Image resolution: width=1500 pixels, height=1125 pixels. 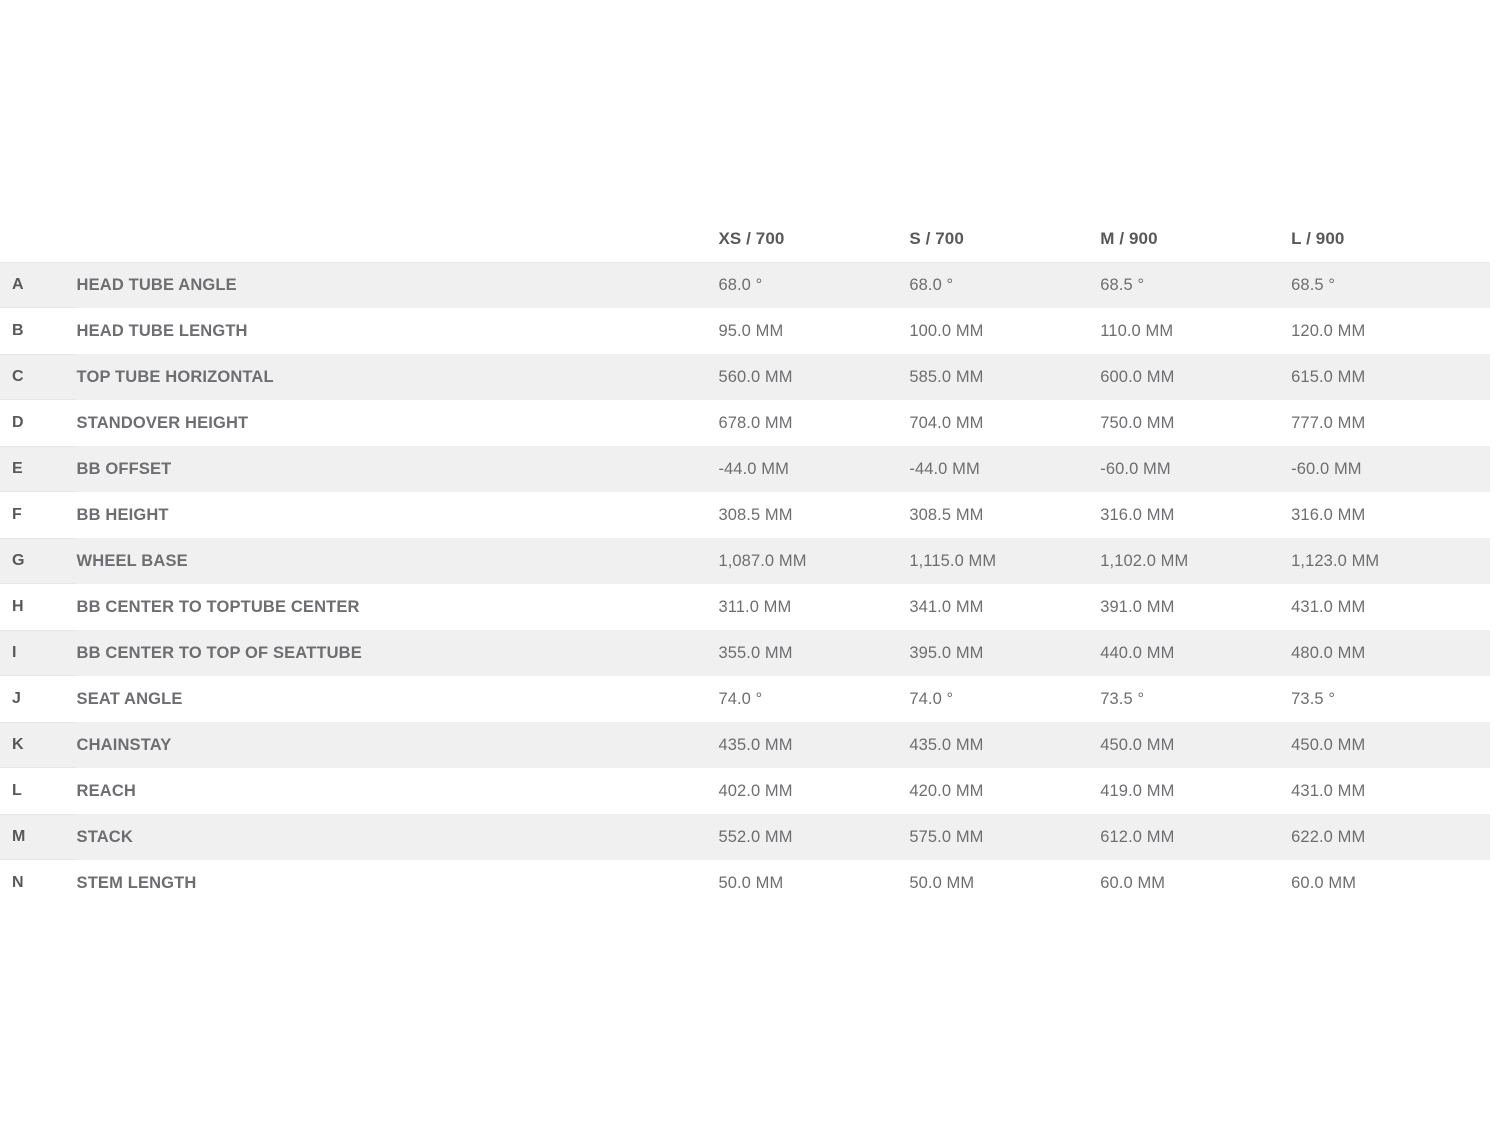 What do you see at coordinates (814, 423) in the screenshot?
I see `measurement-value: 678.0 MM` at bounding box center [814, 423].